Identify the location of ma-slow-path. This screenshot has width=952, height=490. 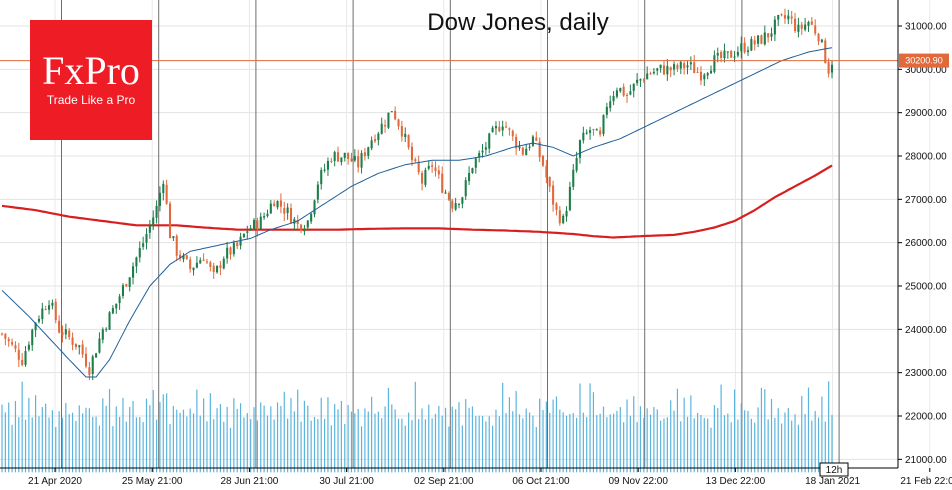
(417, 201).